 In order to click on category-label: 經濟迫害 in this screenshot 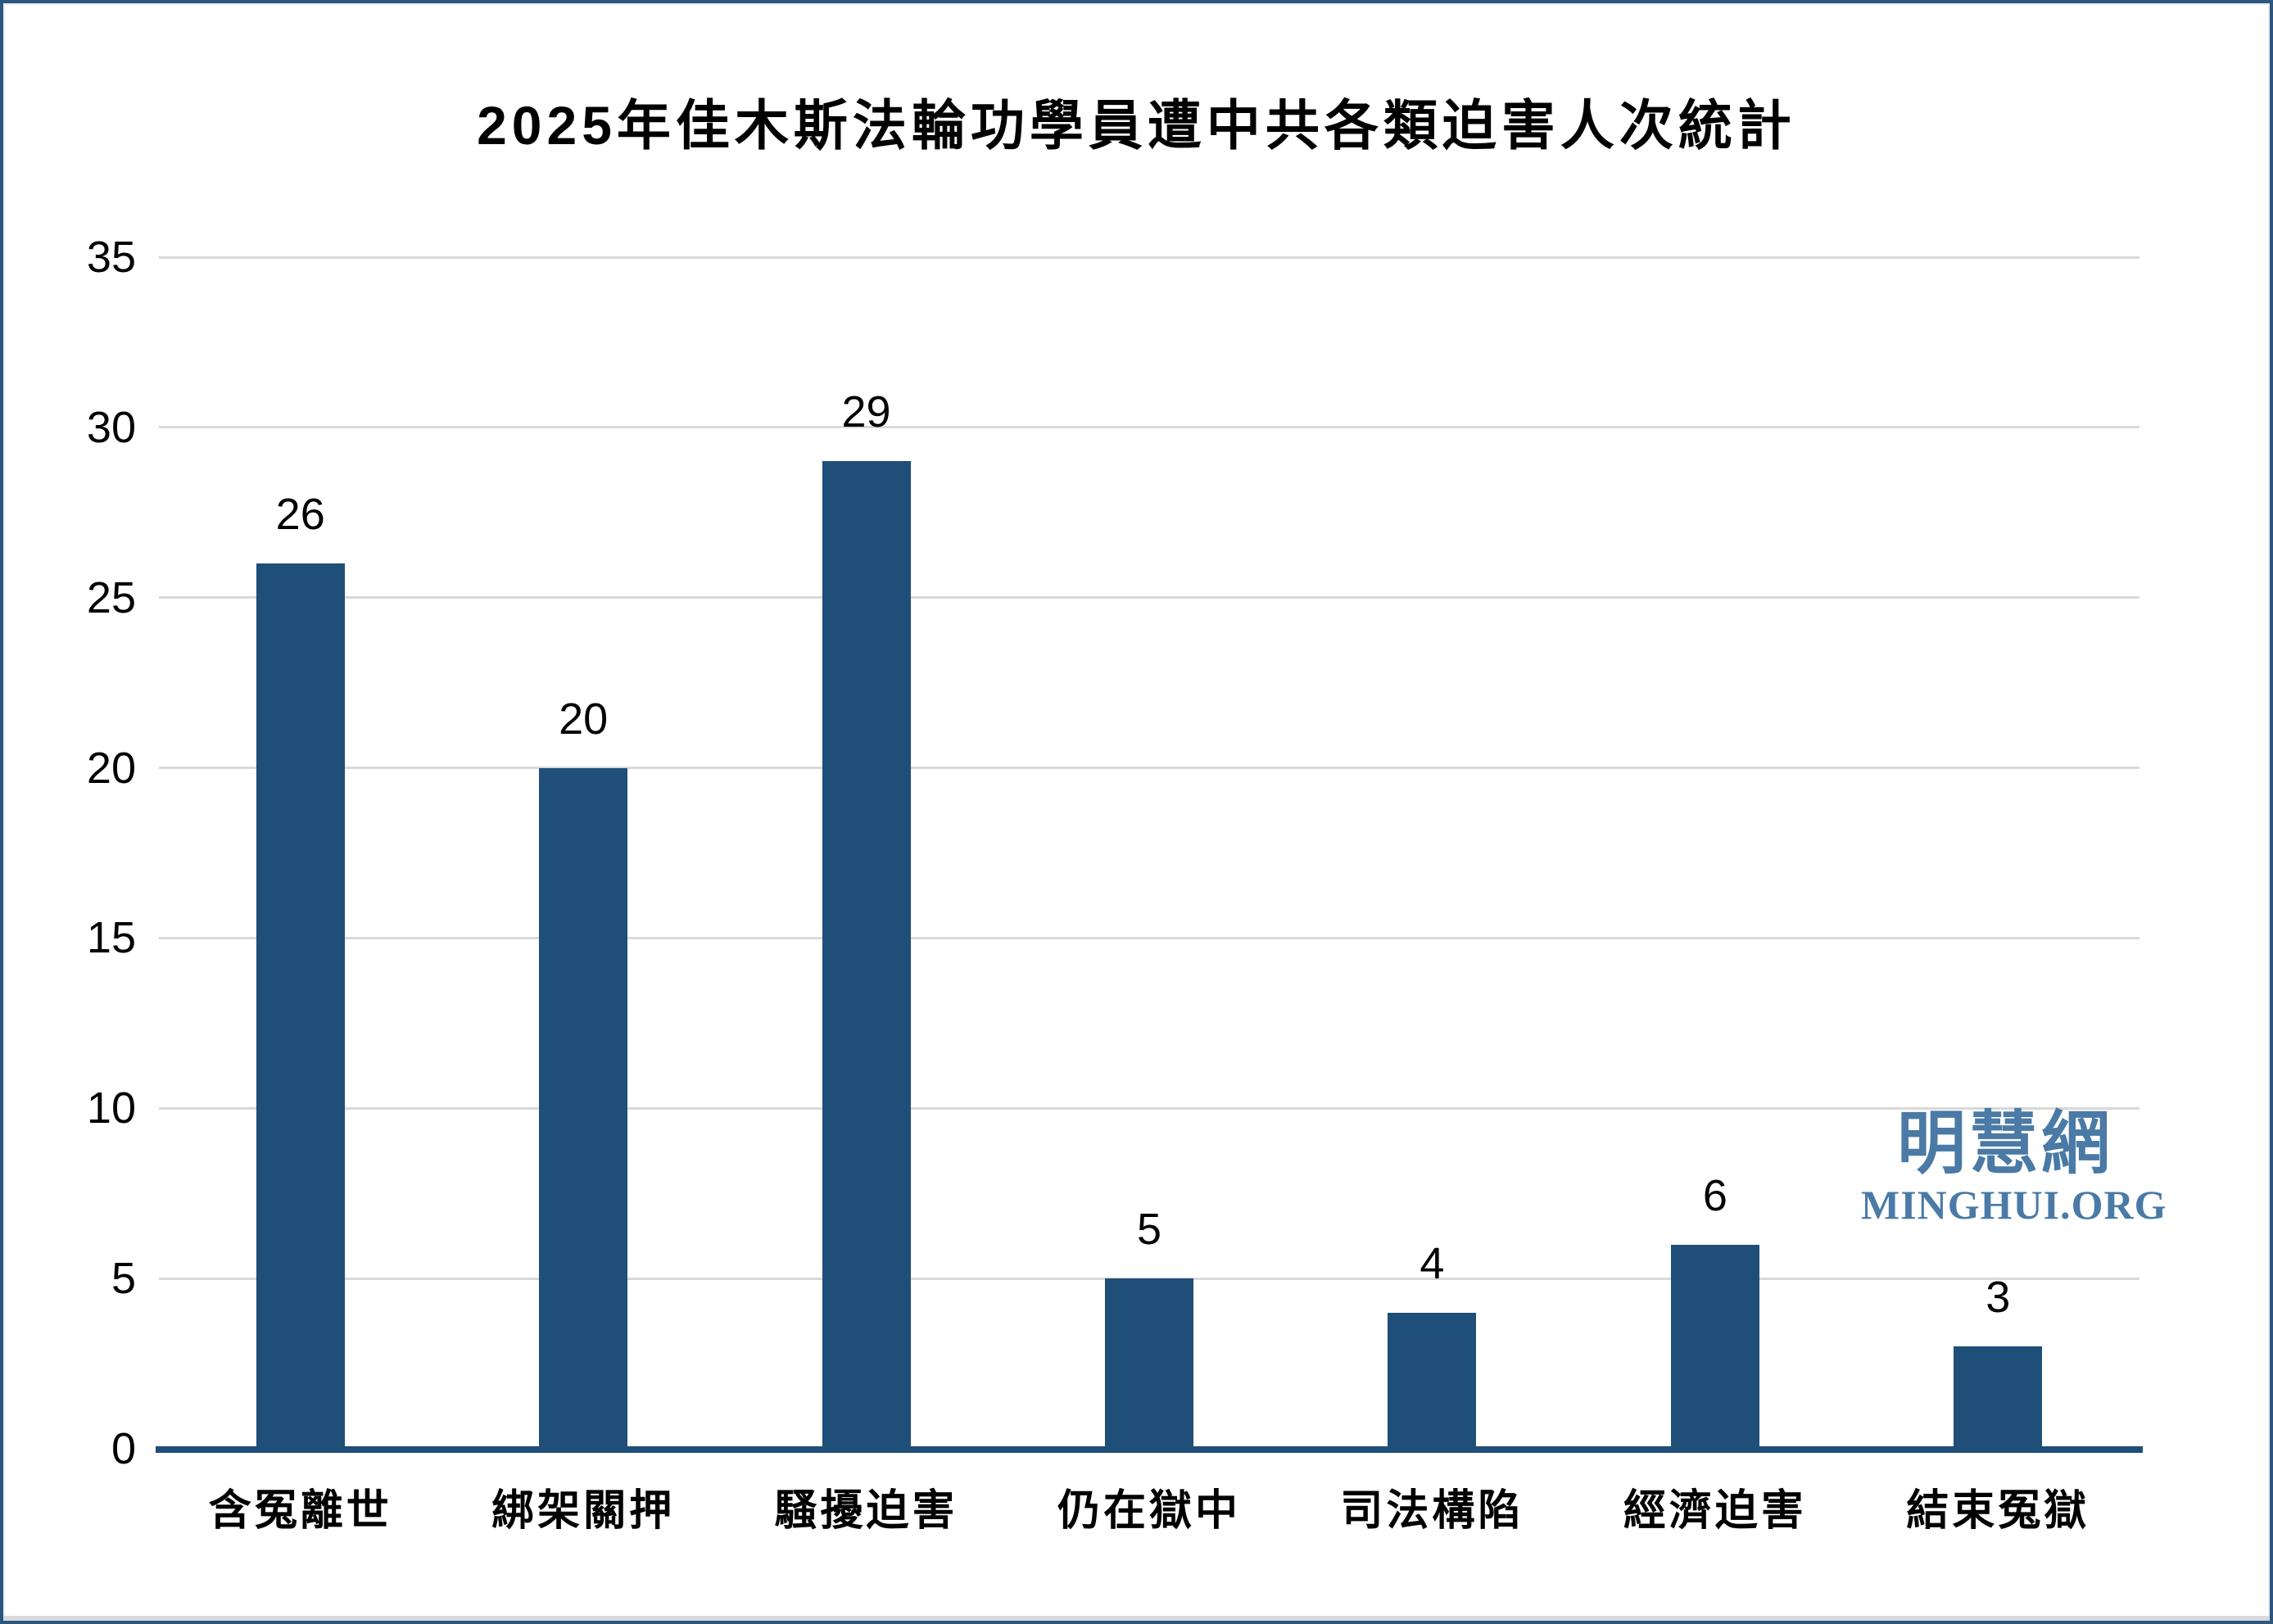, I will do `click(1715, 1511)`.